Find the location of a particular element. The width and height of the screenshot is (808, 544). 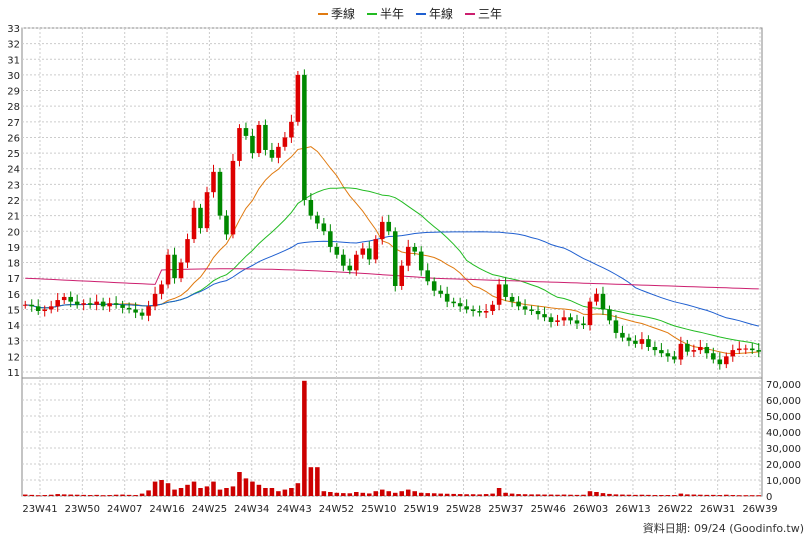

volume-tick-label: 0 is located at coordinates (769, 497).